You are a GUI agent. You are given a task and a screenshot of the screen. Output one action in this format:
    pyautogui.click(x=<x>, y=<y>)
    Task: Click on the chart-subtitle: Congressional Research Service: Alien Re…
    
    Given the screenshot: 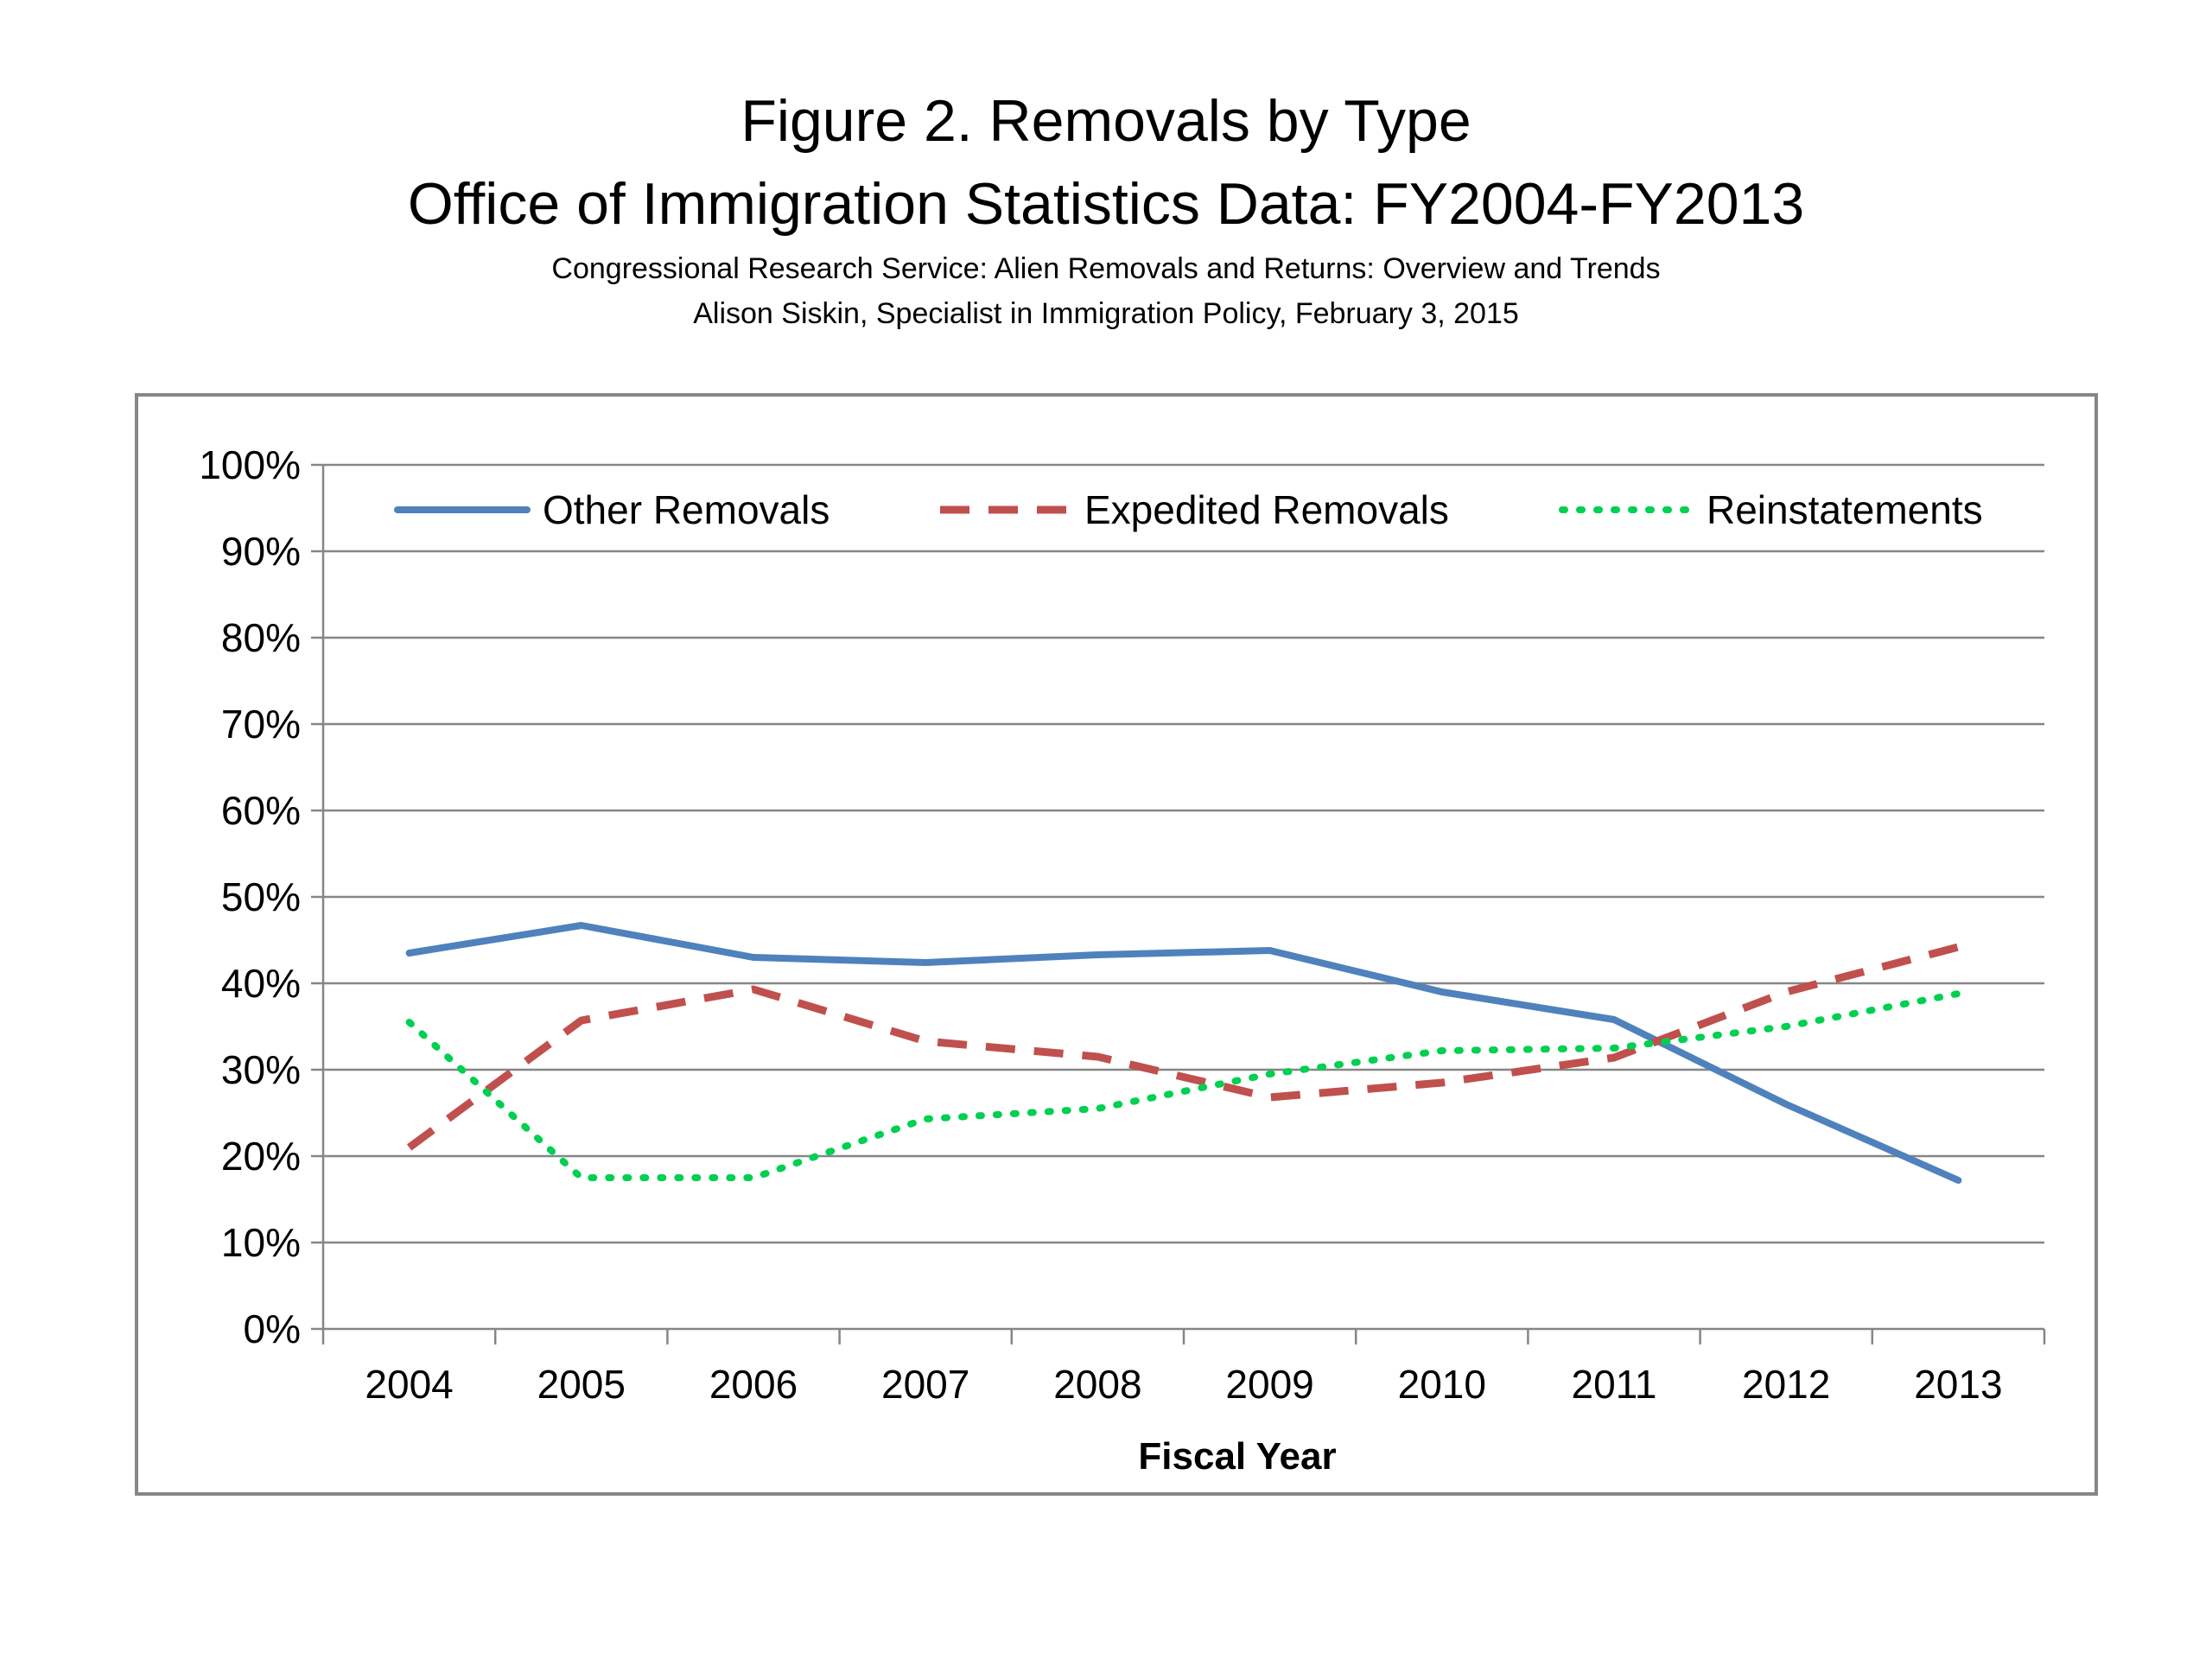 What is the action you would take?
    pyautogui.click(x=1106, y=268)
    